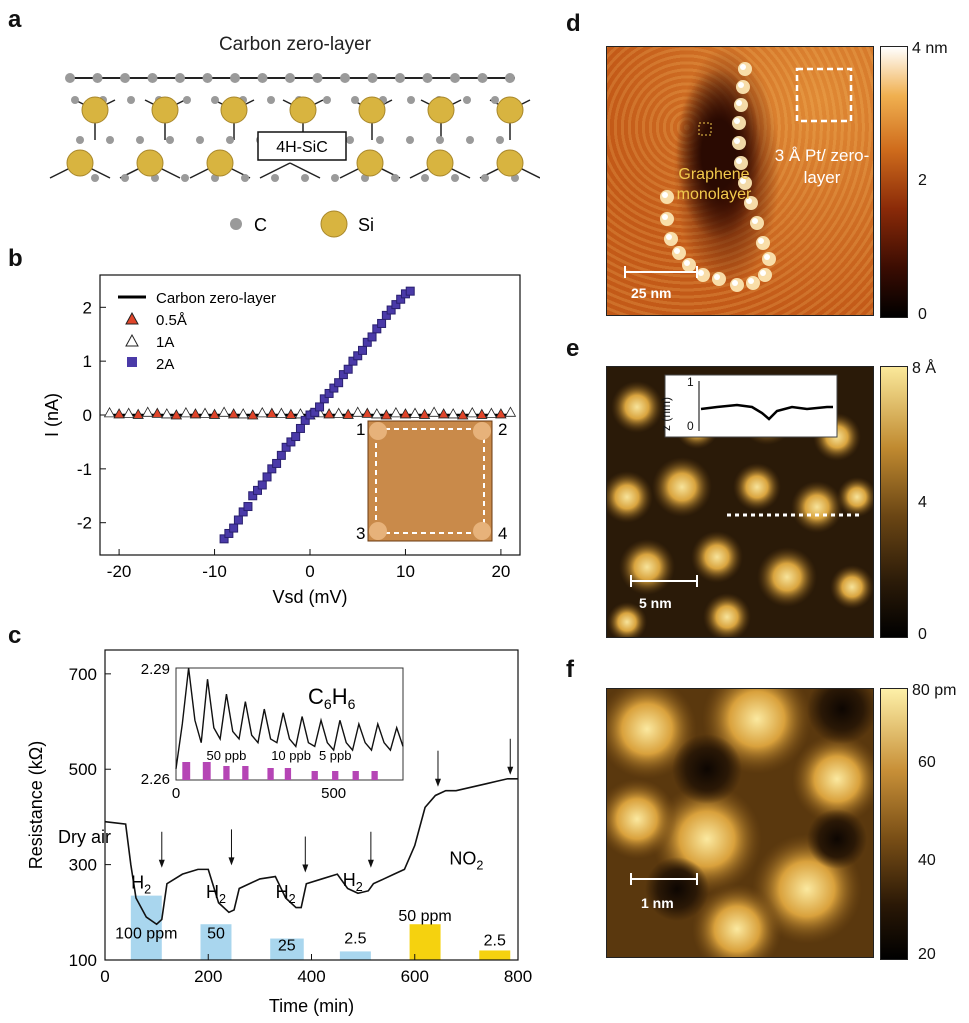 The height and width of the screenshot is (1023, 969). What do you see at coordinates (518, 976) in the screenshot?
I see `xtick-label-c: 800` at bounding box center [518, 976].